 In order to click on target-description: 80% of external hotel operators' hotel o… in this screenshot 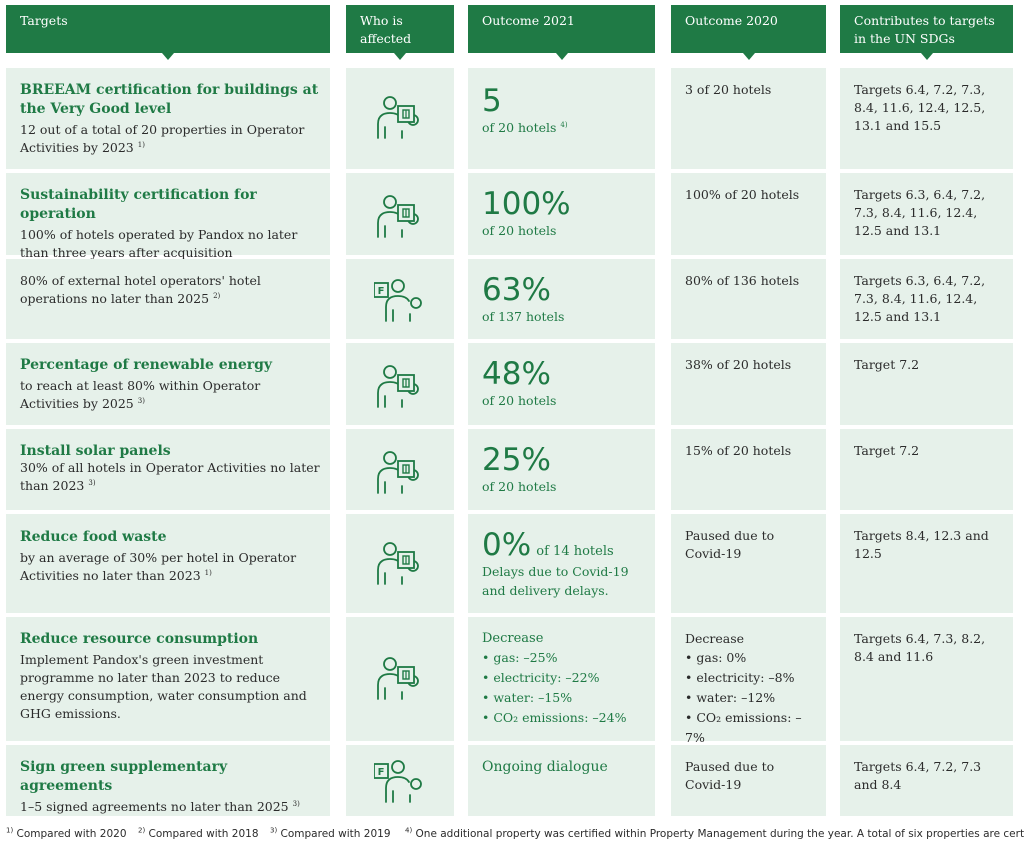, I will do `click(140, 289)`.